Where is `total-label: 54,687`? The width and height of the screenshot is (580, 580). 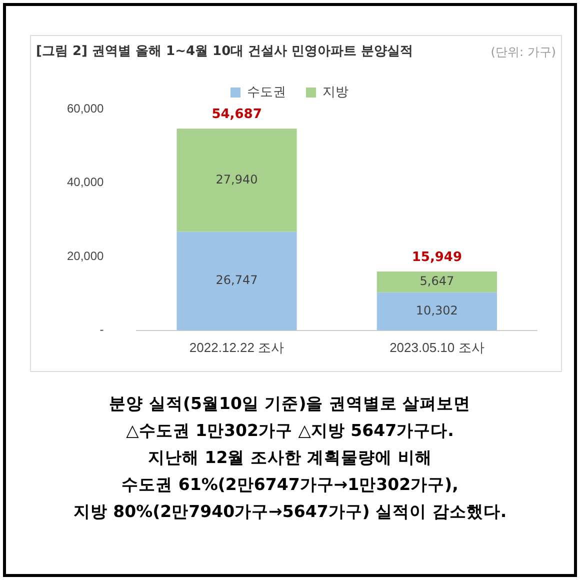
total-label: 54,687 is located at coordinates (237, 114).